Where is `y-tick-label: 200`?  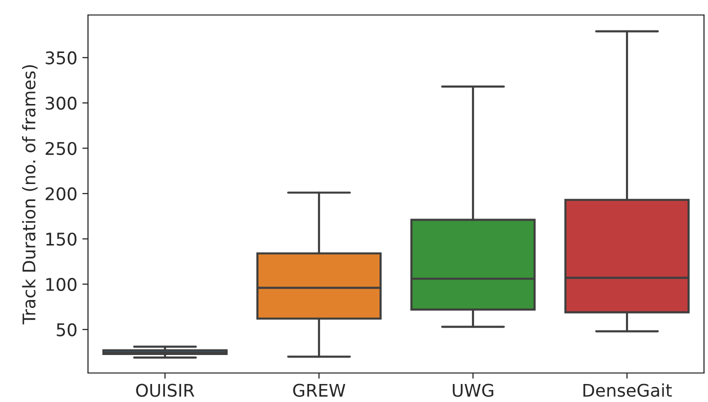
y-tick-label: 200 is located at coordinates (61, 193).